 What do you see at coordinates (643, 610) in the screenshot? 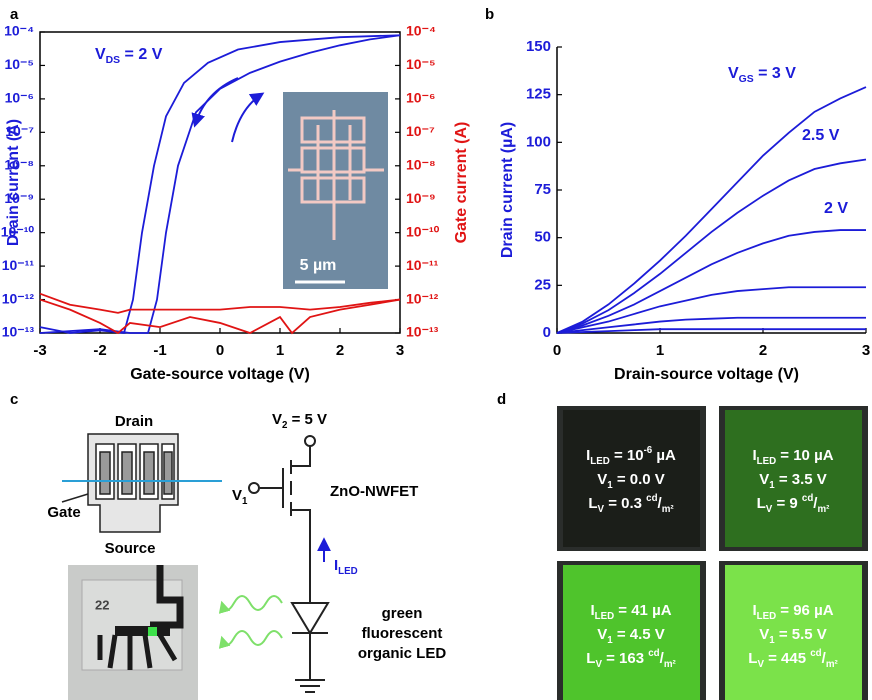
I see `text-part: = 41 µA` at bounding box center [643, 610].